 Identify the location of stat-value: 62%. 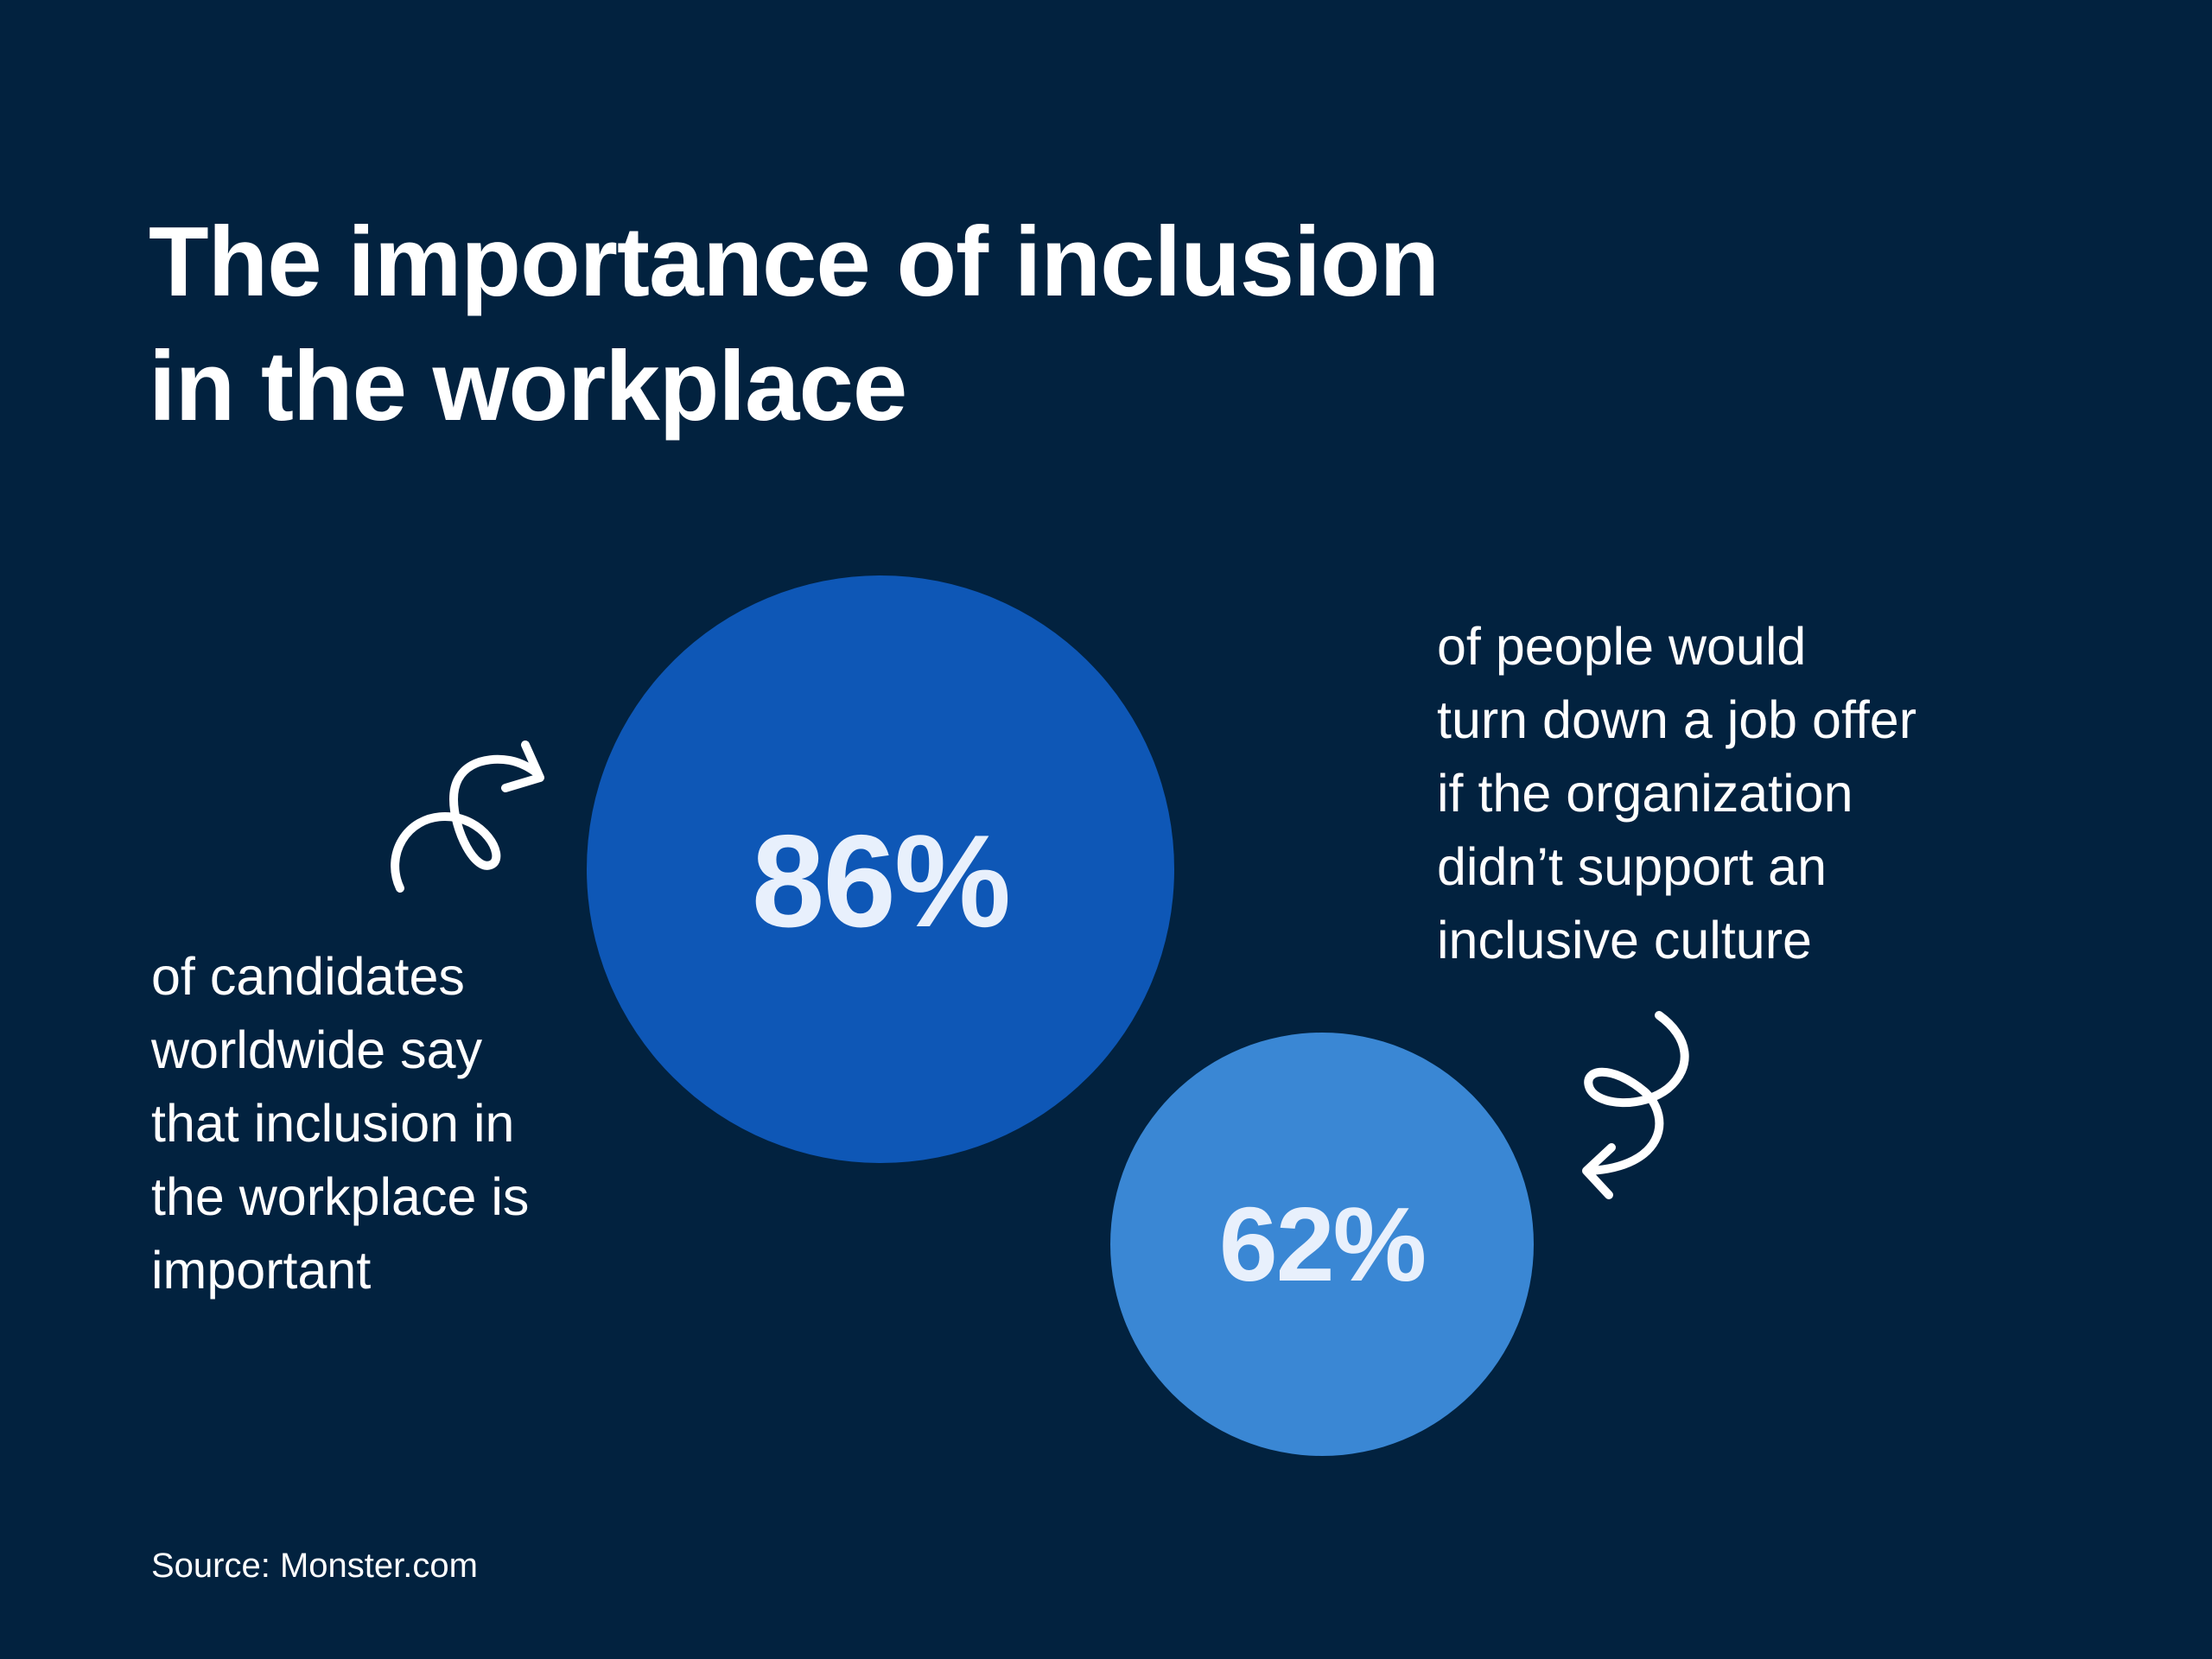
(1322, 1244).